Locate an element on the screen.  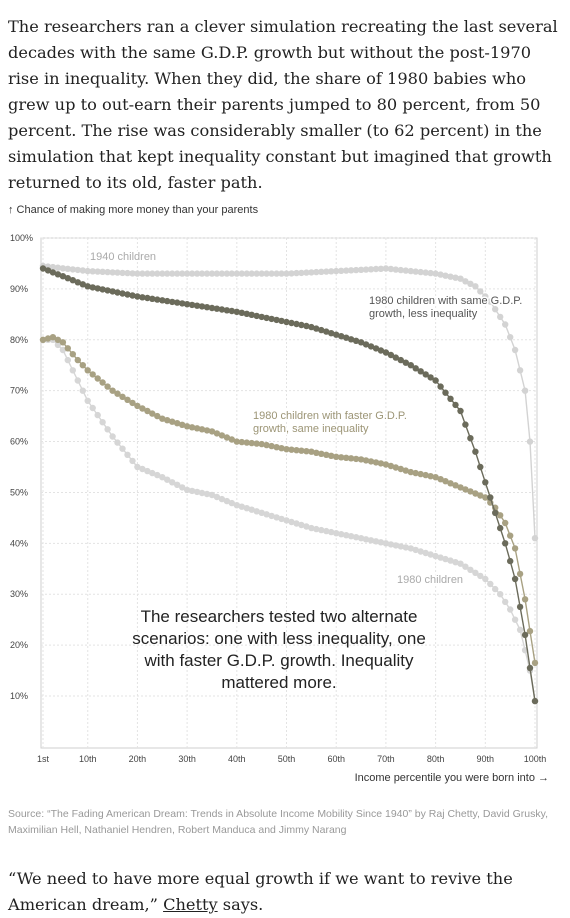
y-tick-label: 90% is located at coordinates (19, 289).